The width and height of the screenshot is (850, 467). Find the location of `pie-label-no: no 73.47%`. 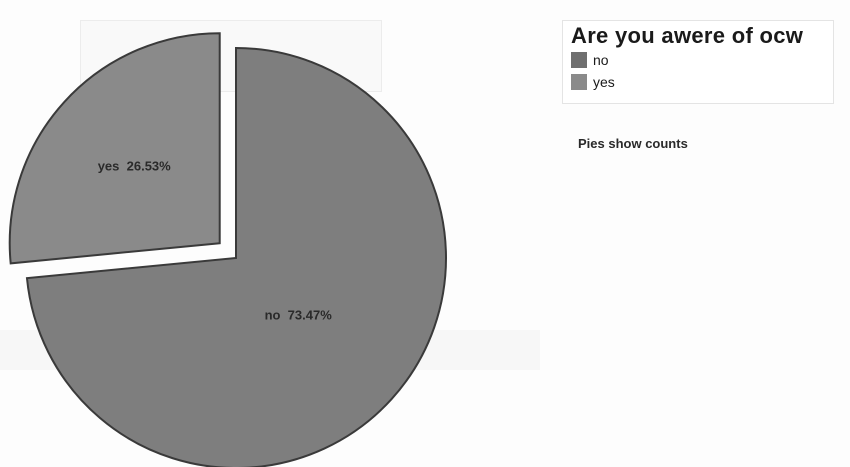

pie-label-no: no 73.47% is located at coordinates (299, 314).